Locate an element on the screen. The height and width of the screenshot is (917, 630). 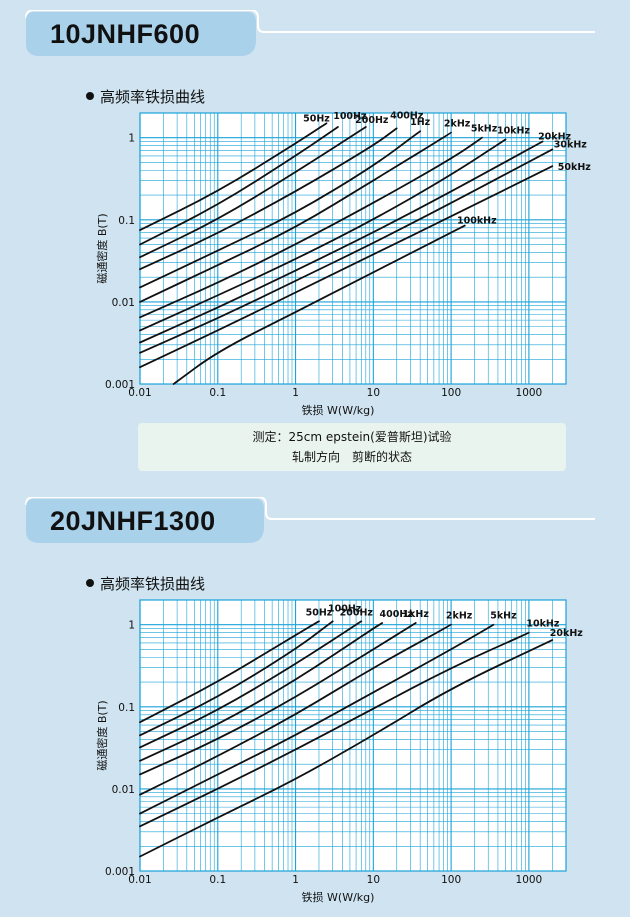
series-label-100khz: 100kHz is located at coordinates (477, 221).